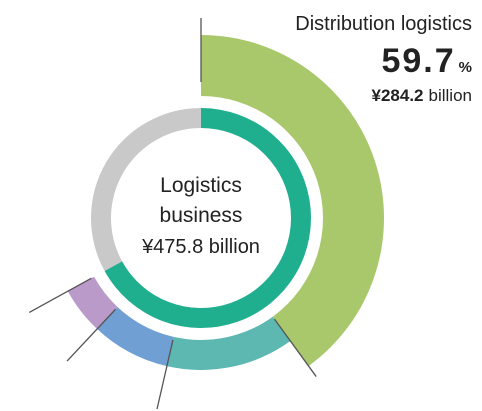  Describe the element at coordinates (418, 61) in the screenshot. I see `callout-number: 59.7` at that location.